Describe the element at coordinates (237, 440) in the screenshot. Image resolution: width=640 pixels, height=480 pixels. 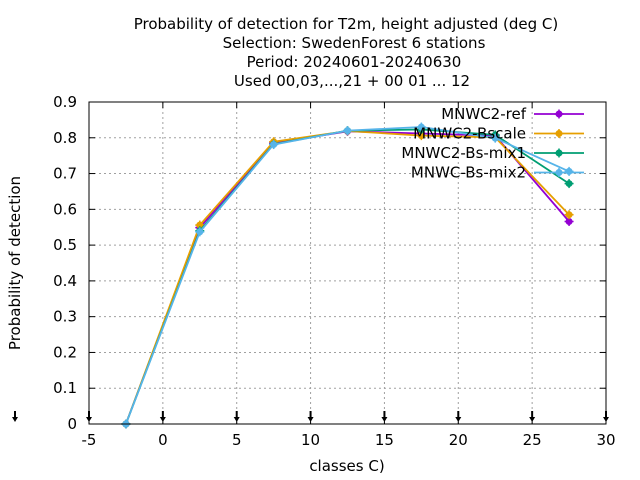
I see `x-tick-label: 5` at that location.